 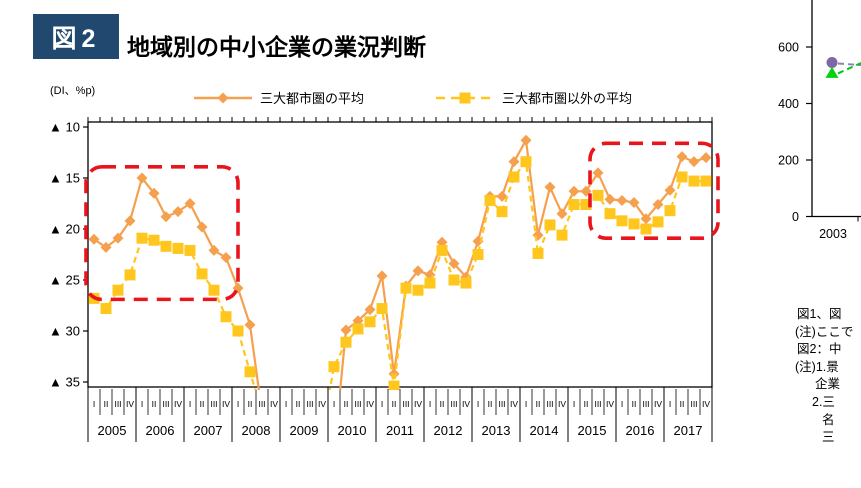 I want to click on footnote-line: (注)ここで, so click(x=824, y=331).